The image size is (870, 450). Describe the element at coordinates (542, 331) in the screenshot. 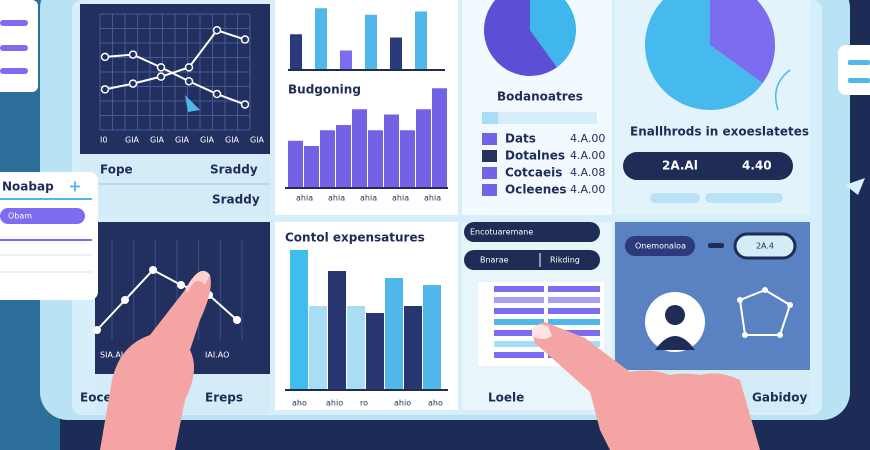

I see `finger-nail` at that location.